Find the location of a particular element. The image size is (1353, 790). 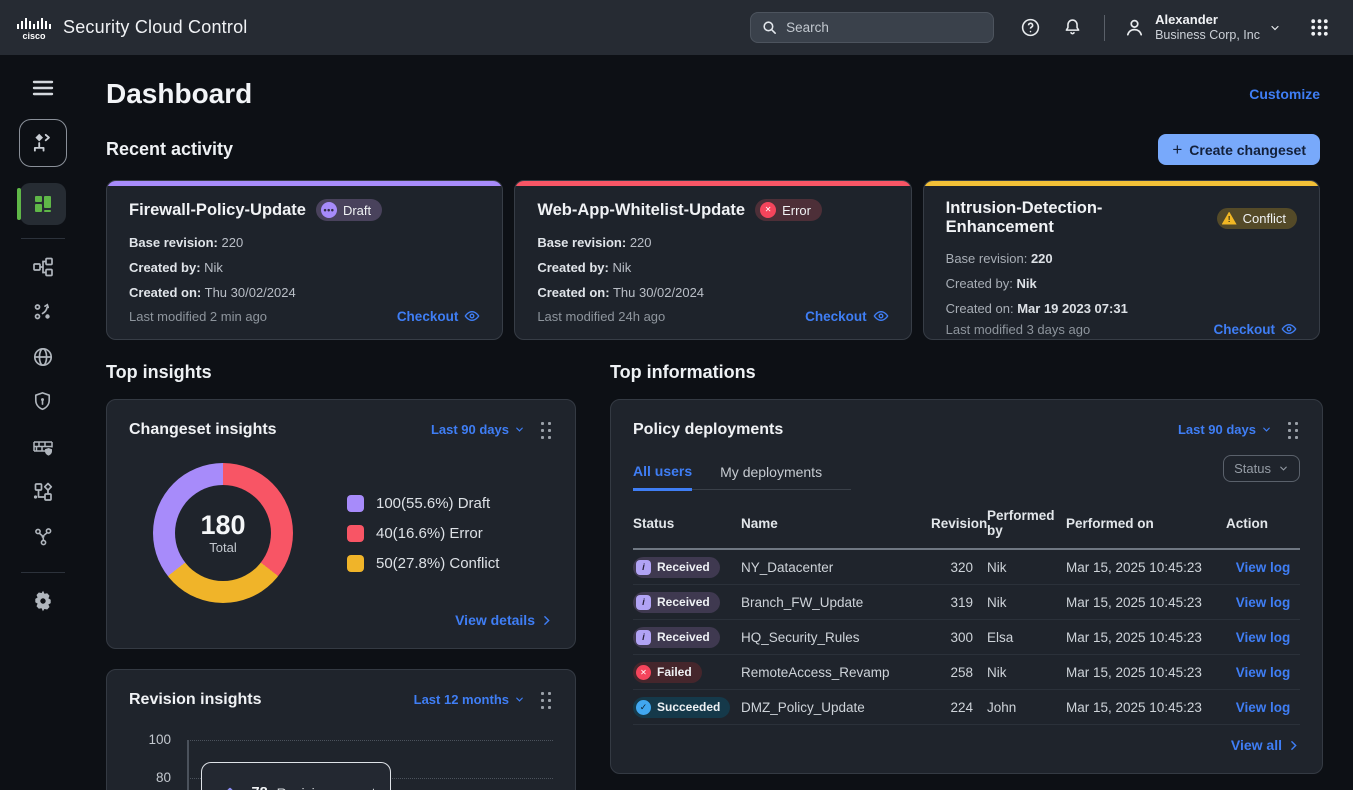

status-badge-succeeded: ✓ Succeeded is located at coordinates (682, 707).